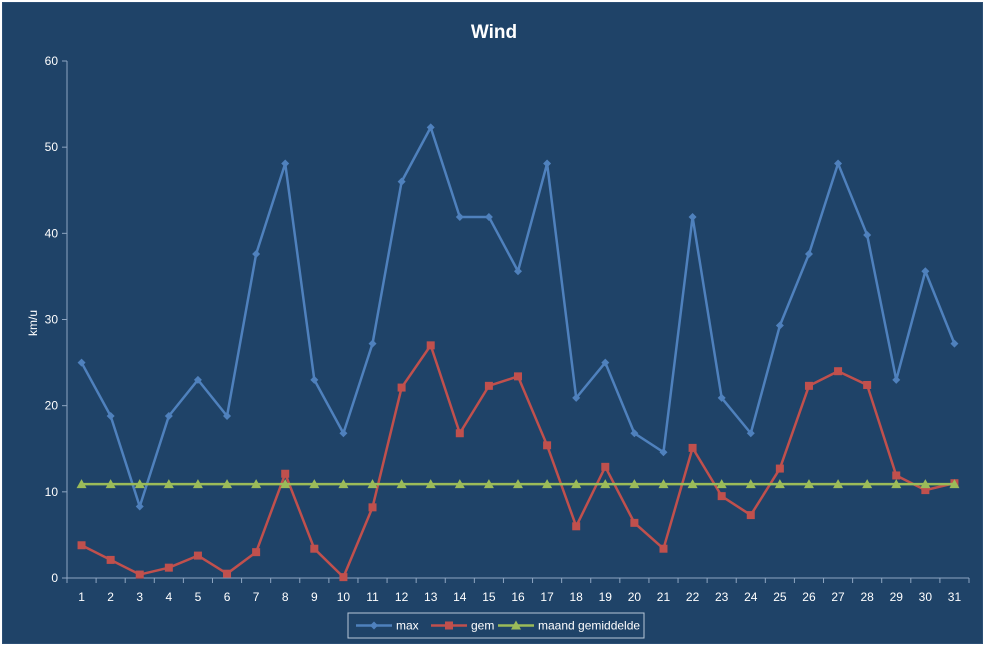  I want to click on x-tick-label: 16, so click(518, 597).